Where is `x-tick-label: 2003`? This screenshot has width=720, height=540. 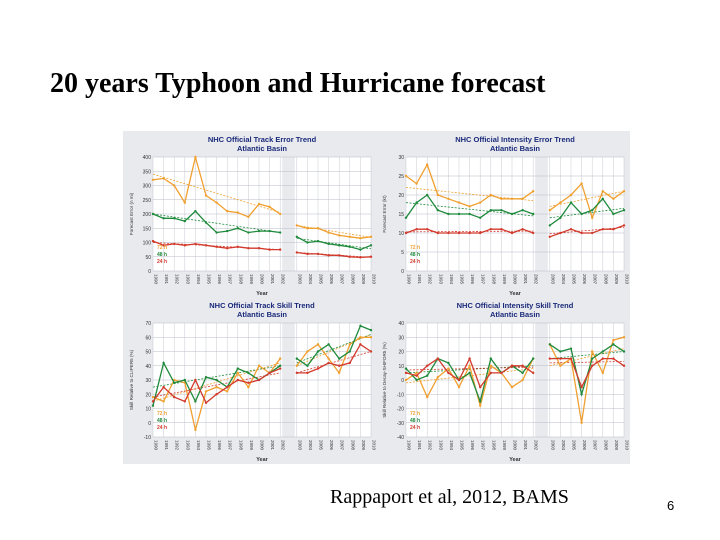
x-tick-label: 2003 is located at coordinates (299, 279).